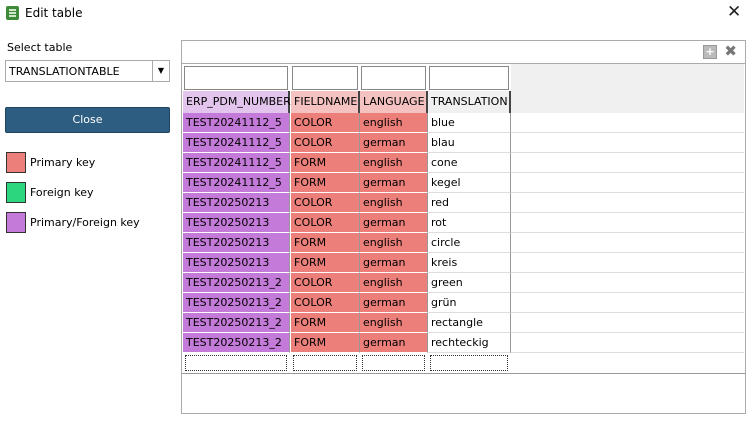 This screenshot has height=422, width=750. What do you see at coordinates (469, 203) in the screenshot?
I see `table-cell: red` at bounding box center [469, 203].